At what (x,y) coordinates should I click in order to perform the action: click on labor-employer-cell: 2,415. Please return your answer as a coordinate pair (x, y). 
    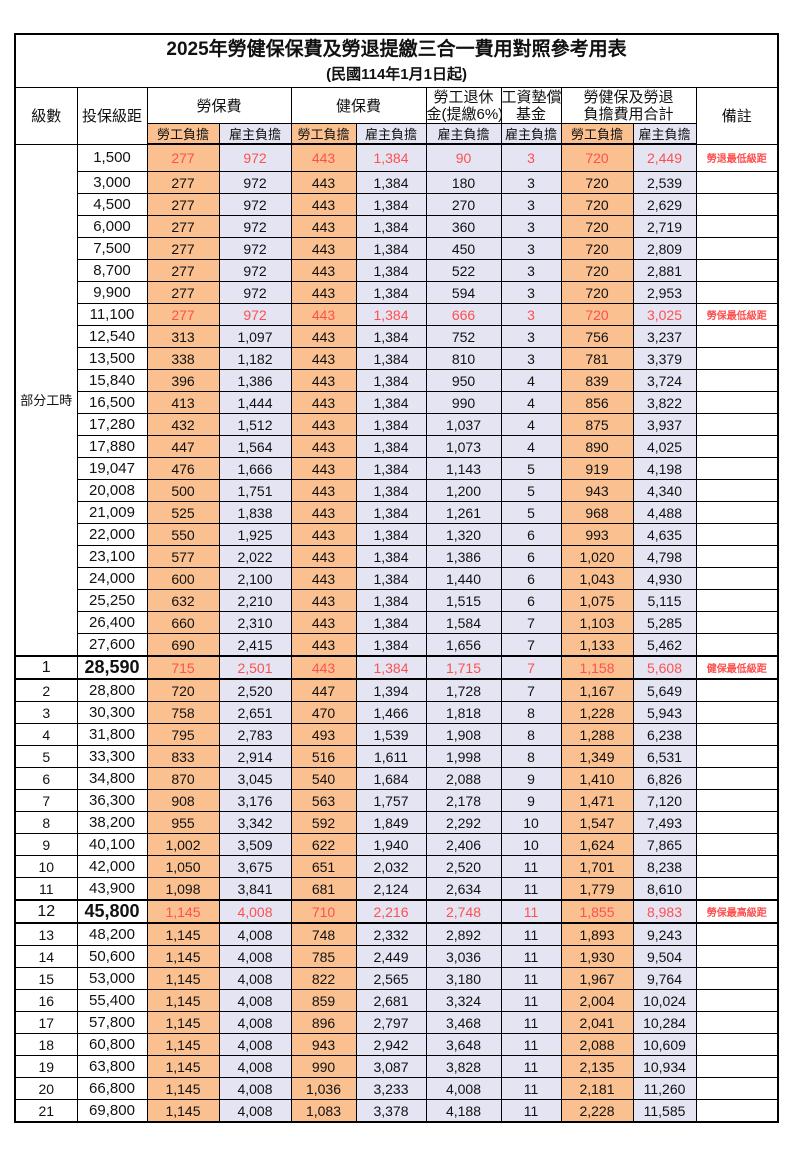
    Looking at the image, I should click on (255, 645).